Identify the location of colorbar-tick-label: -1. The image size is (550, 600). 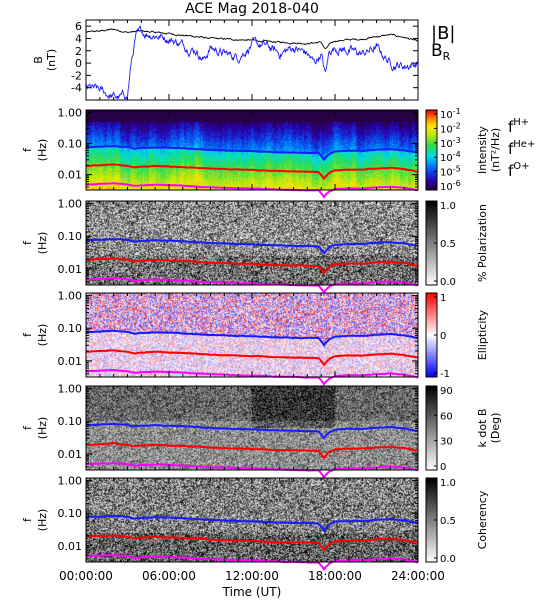
(445, 374).